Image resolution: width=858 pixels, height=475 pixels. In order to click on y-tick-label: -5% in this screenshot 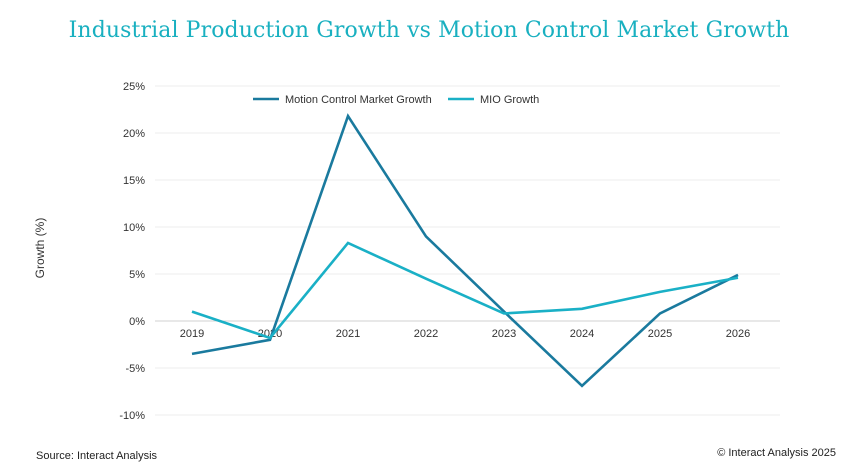, I will do `click(135, 369)`.